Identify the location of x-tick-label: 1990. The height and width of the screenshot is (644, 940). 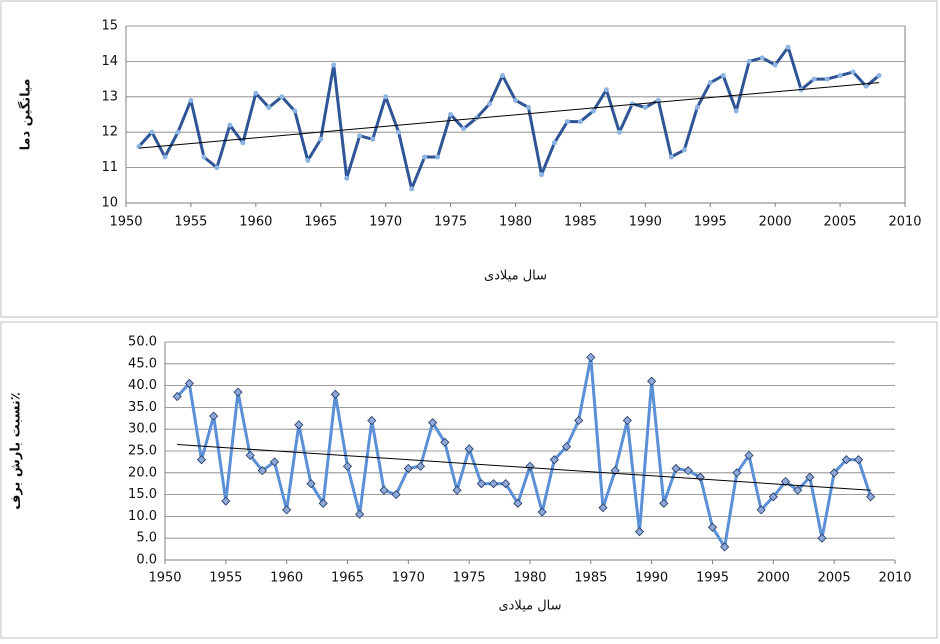
(645, 222).